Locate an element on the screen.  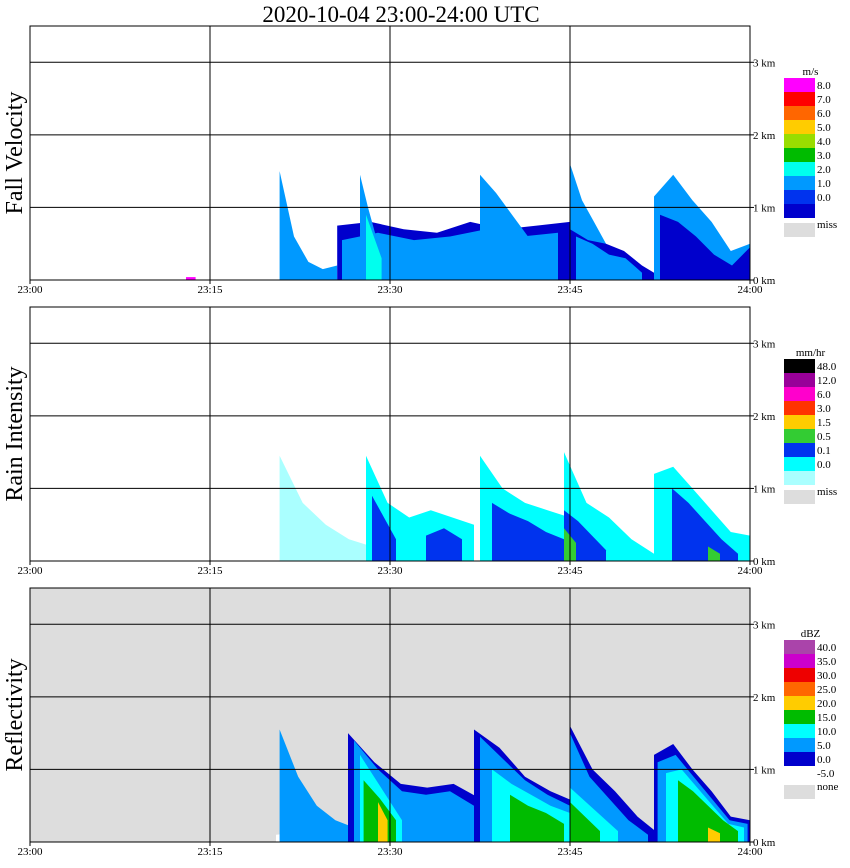
legend-label: 5.0 is located at coordinates (824, 128).